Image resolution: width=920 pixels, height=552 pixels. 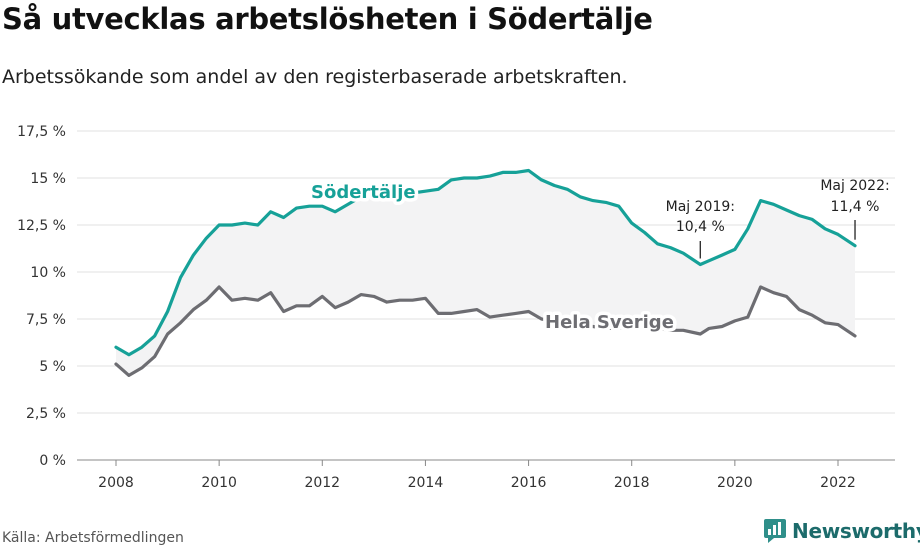 I want to click on sodertalje-label-halo: Södertälje, so click(x=363, y=192).